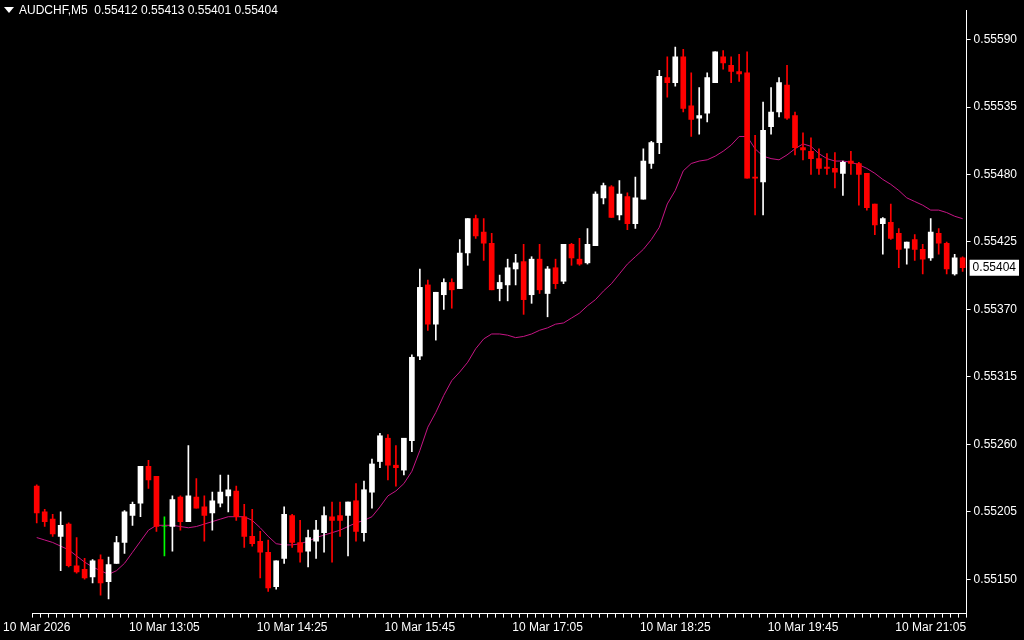 The height and width of the screenshot is (640, 1024). Describe the element at coordinates (148, 10) in the screenshot. I see `chart-title: AUDCHF,M5 0.55412 0.55413 0.55401 0.55404` at that location.